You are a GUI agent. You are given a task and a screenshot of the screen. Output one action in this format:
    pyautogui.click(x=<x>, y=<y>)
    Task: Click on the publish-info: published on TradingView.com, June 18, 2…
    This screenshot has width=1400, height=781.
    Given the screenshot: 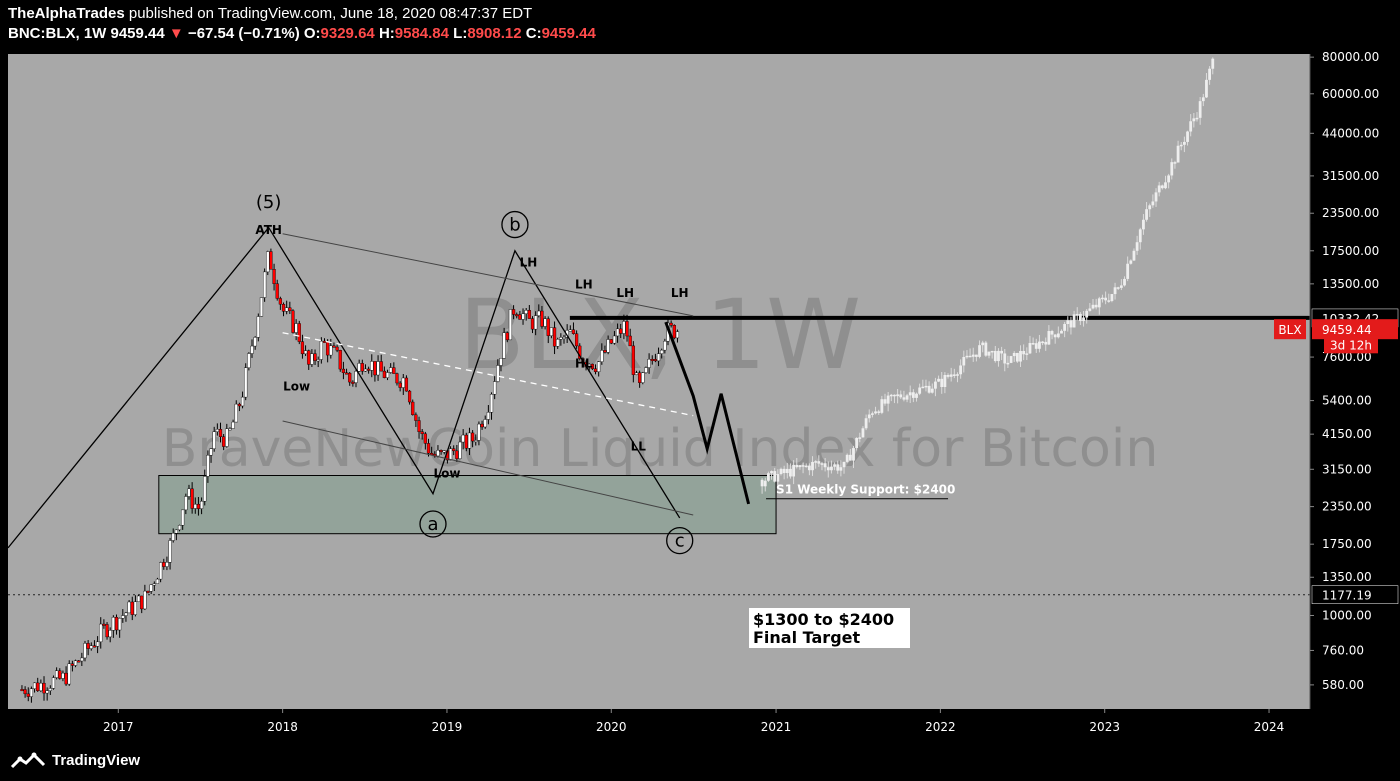 What is the action you would take?
    pyautogui.click(x=330, y=13)
    